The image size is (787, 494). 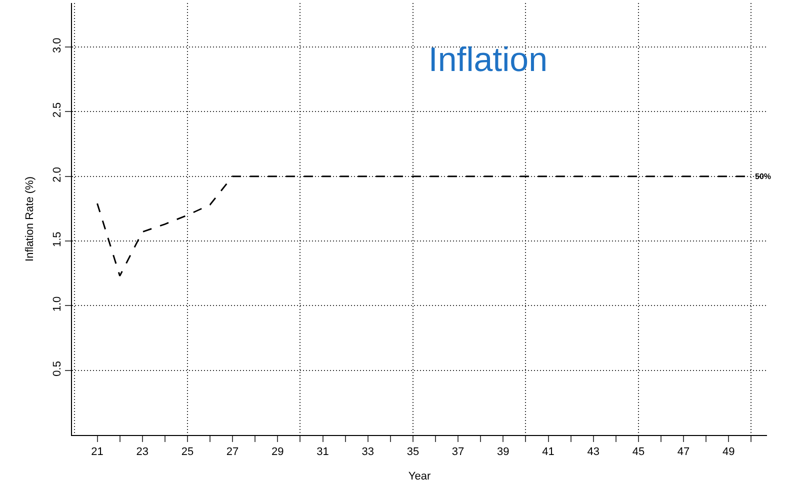 I want to click on y-axis-title: Inflation Rate (%), so click(x=30, y=219).